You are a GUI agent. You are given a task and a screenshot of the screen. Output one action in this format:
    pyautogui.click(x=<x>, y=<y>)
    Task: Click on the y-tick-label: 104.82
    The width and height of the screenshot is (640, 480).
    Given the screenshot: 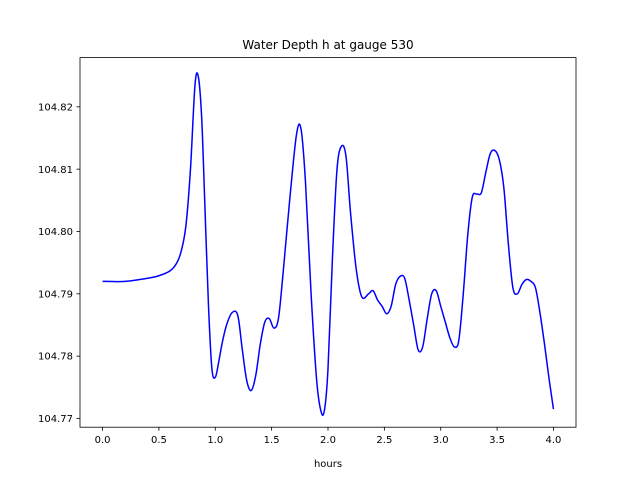 What is the action you would take?
    pyautogui.click(x=55, y=107)
    